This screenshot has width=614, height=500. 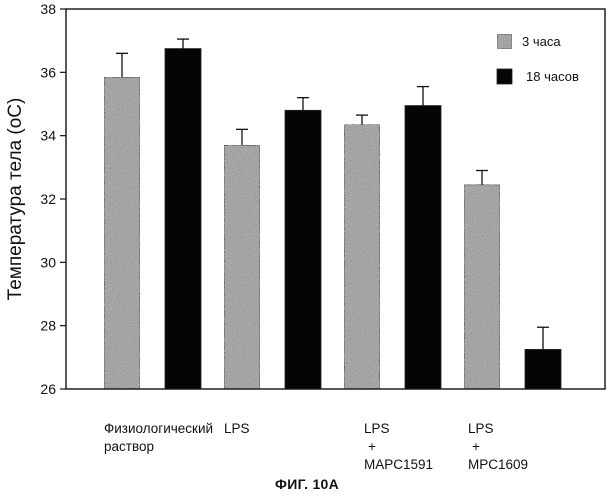 I want to click on category-label-1: LPS, so click(x=237, y=428).